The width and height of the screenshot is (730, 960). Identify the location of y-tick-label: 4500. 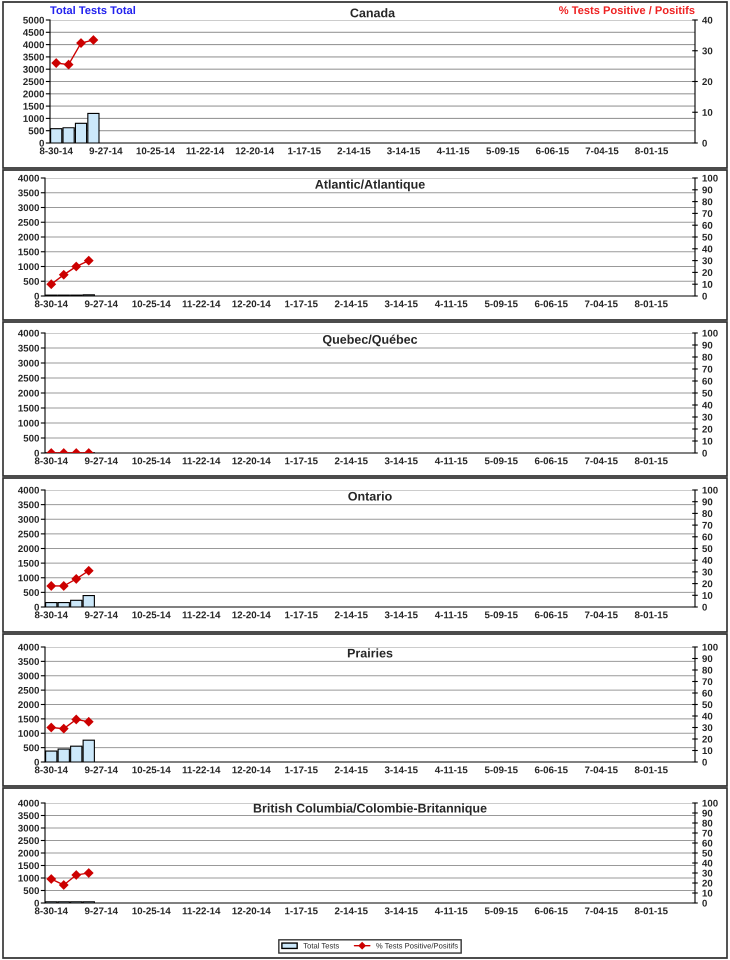
(33, 32).